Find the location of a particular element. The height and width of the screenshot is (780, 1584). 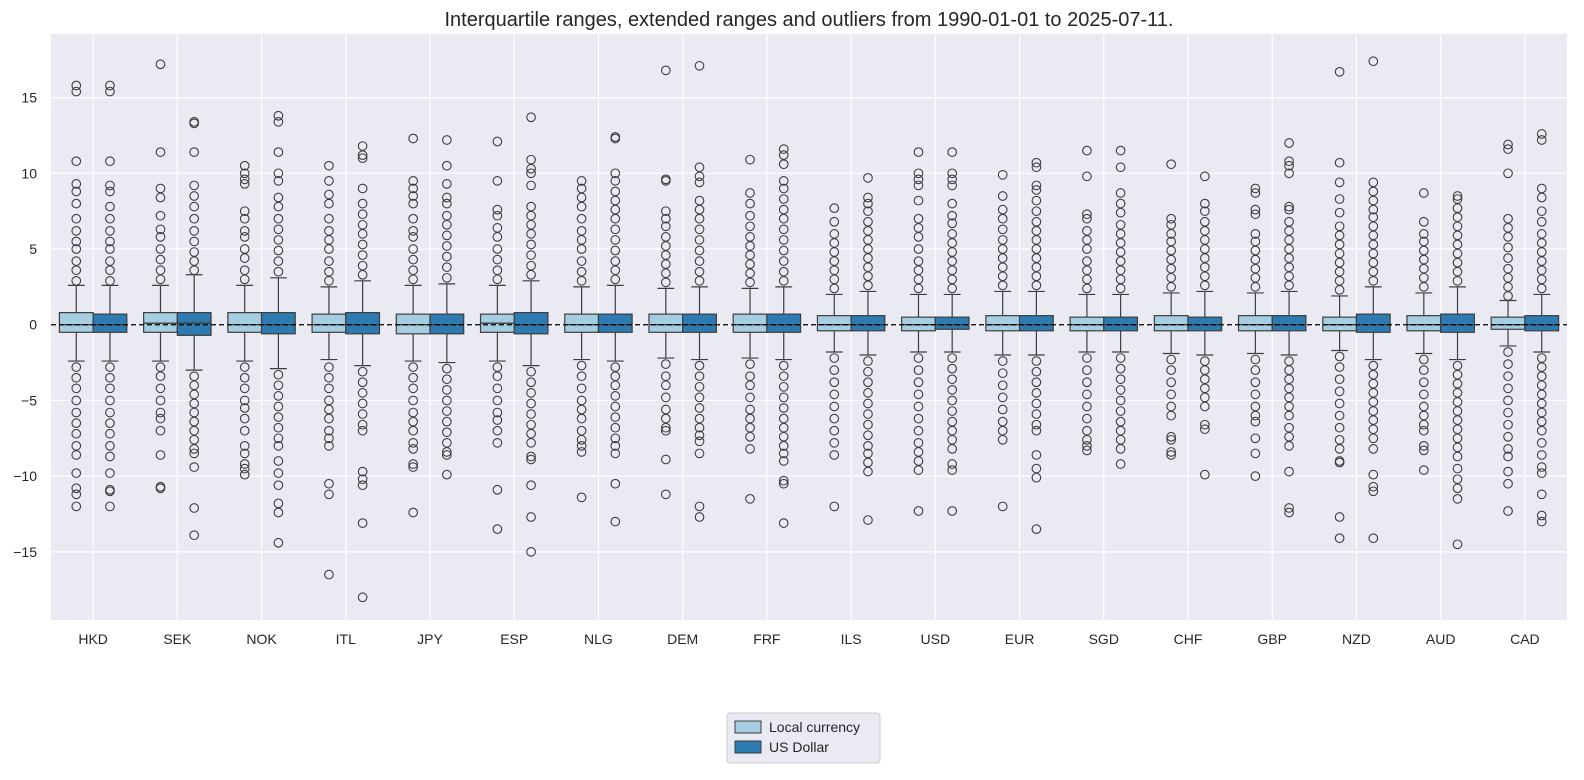

x-tick-label: HKD is located at coordinates (93, 639).